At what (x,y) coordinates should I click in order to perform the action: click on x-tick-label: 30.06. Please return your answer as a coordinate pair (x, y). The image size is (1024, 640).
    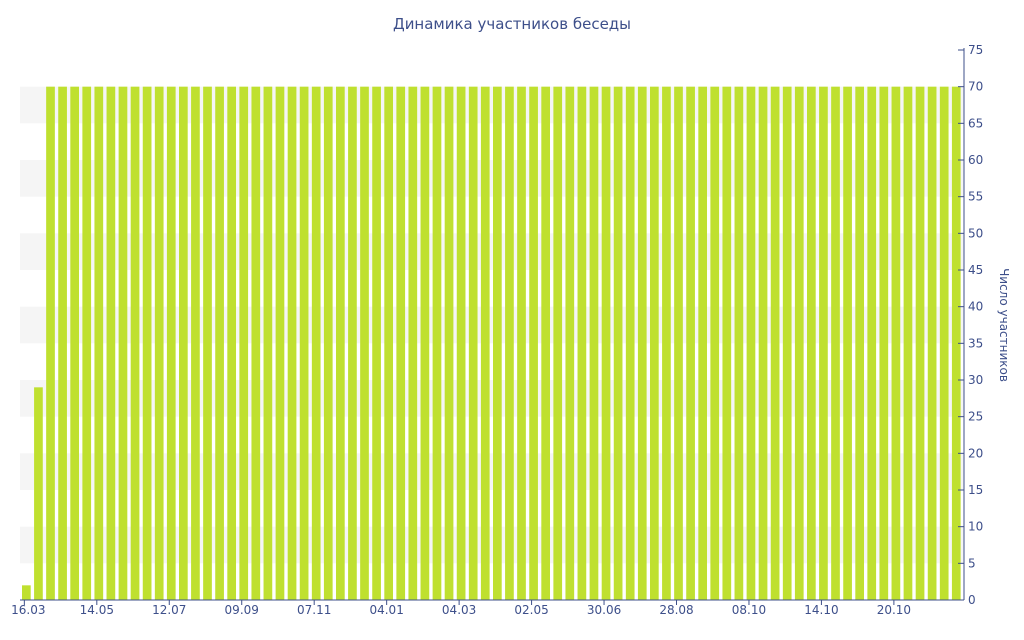
    Looking at the image, I should click on (604, 610).